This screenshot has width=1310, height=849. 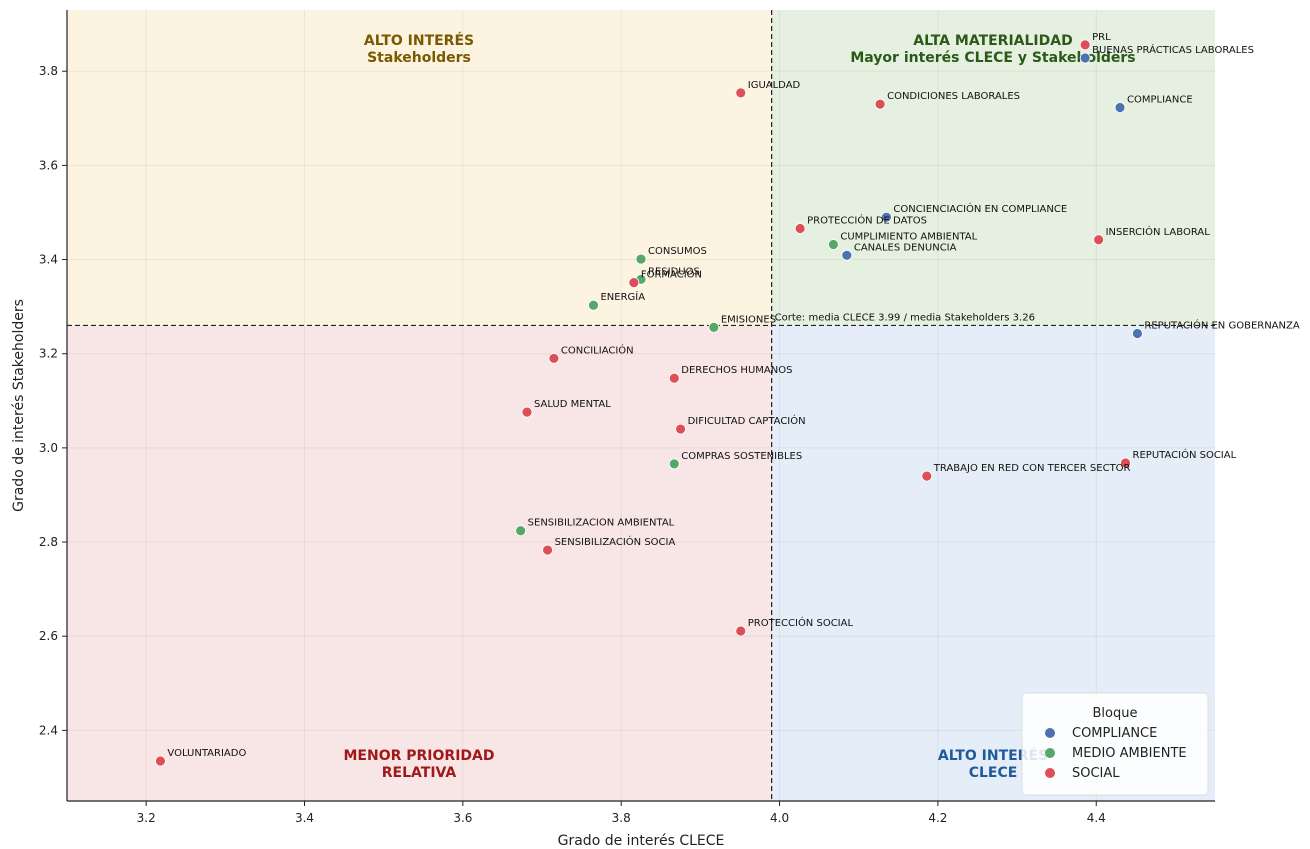 What do you see at coordinates (419, 756) in the screenshot?
I see `quadrant-bottom-left-label-line-1: MENOR PRIORIDAD` at bounding box center [419, 756].